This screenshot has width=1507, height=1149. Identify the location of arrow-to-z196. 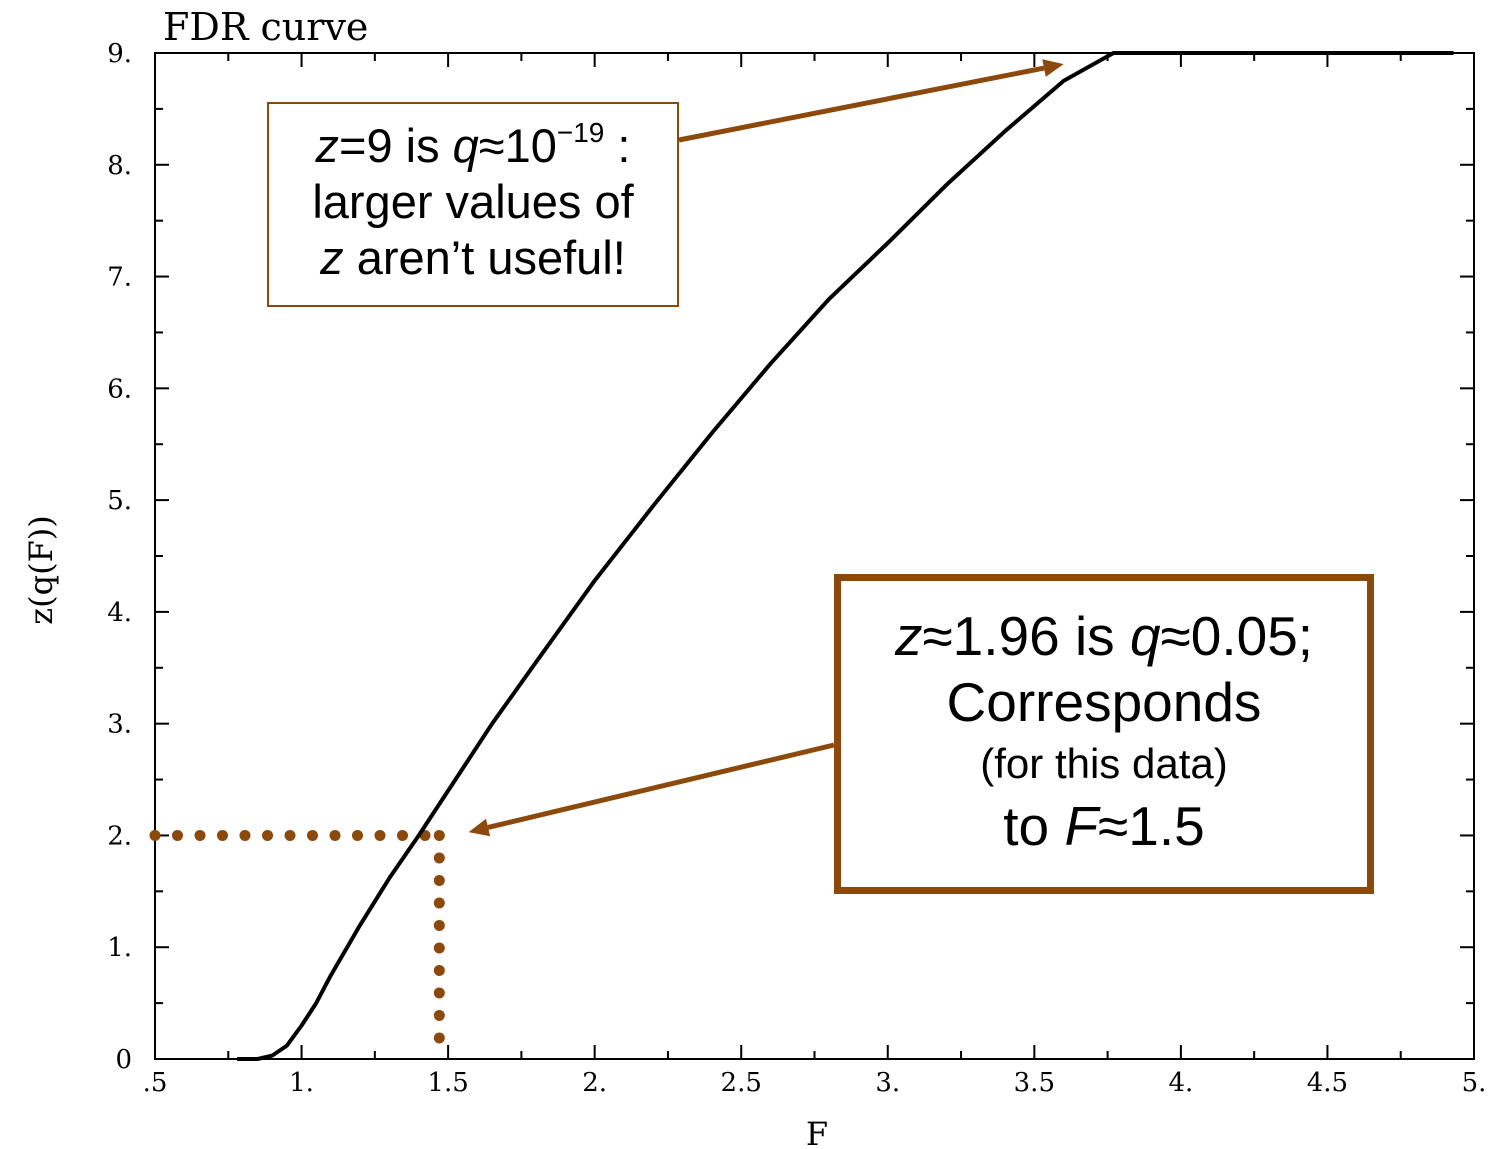
(651, 789).